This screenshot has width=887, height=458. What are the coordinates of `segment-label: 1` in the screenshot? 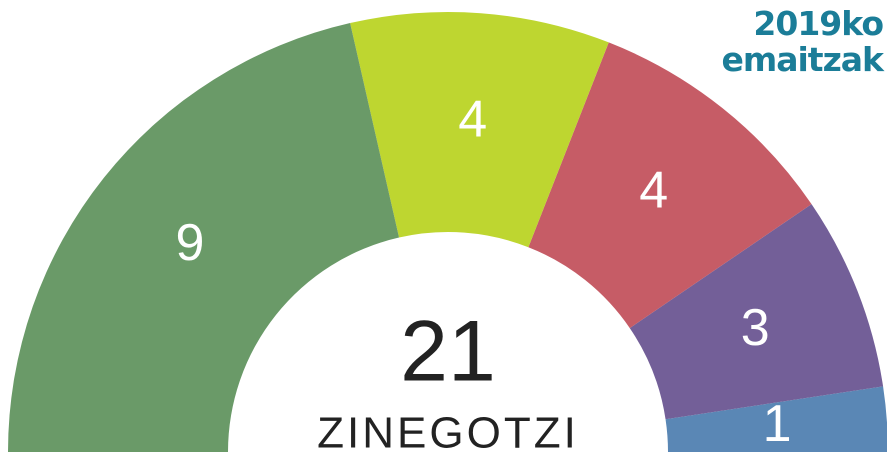 It's located at (777, 424).